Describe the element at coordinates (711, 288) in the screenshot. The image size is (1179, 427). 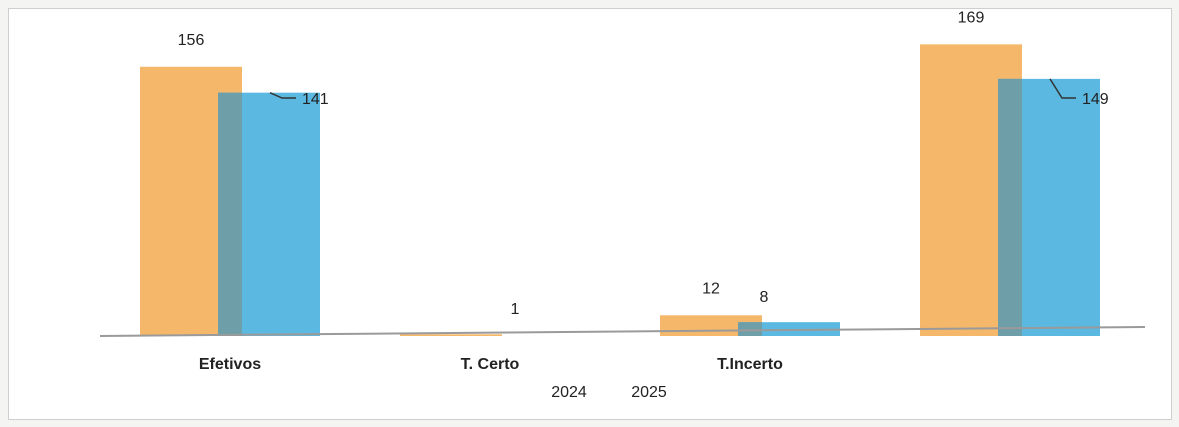
I see `data-label-2024-2: 12` at that location.